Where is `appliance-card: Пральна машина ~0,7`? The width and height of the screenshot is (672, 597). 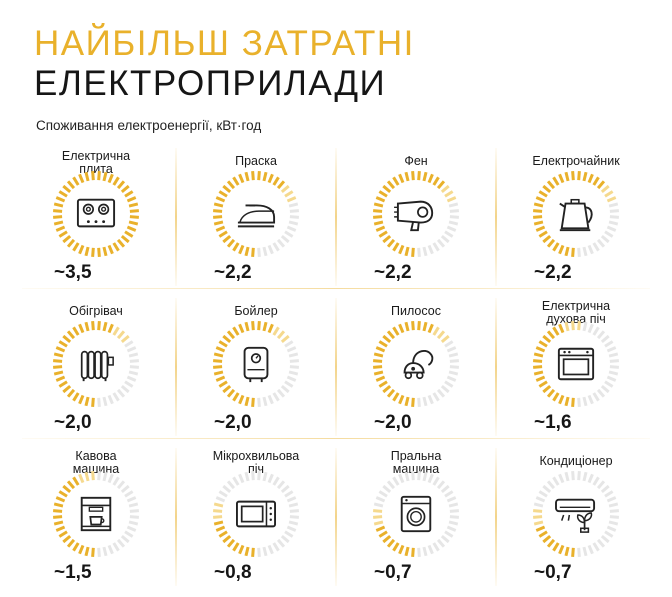
appliance-card: Пральна машина ~0,7 is located at coordinates (416, 516).